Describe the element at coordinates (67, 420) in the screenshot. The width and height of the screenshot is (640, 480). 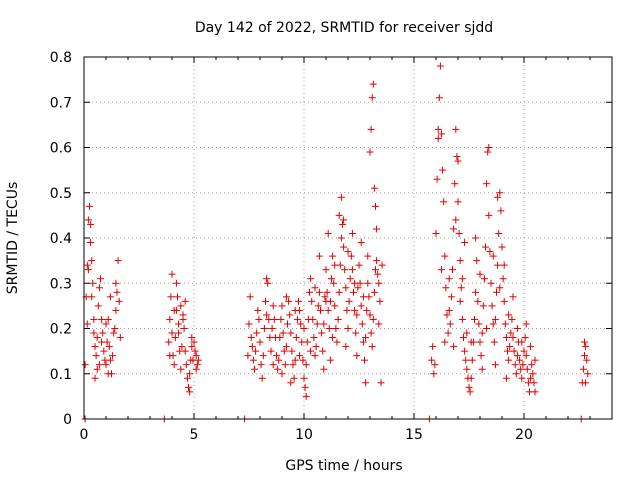
I see `y-tick-label: 0` at that location.